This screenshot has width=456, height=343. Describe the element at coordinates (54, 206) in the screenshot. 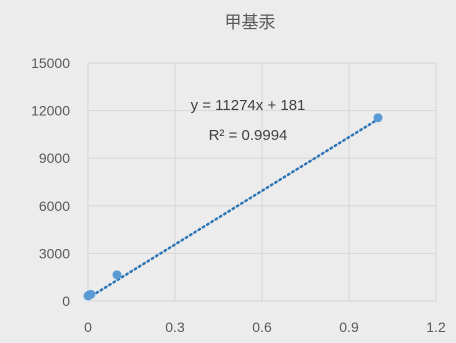

I see `y-tick-label: 6000` at that location.